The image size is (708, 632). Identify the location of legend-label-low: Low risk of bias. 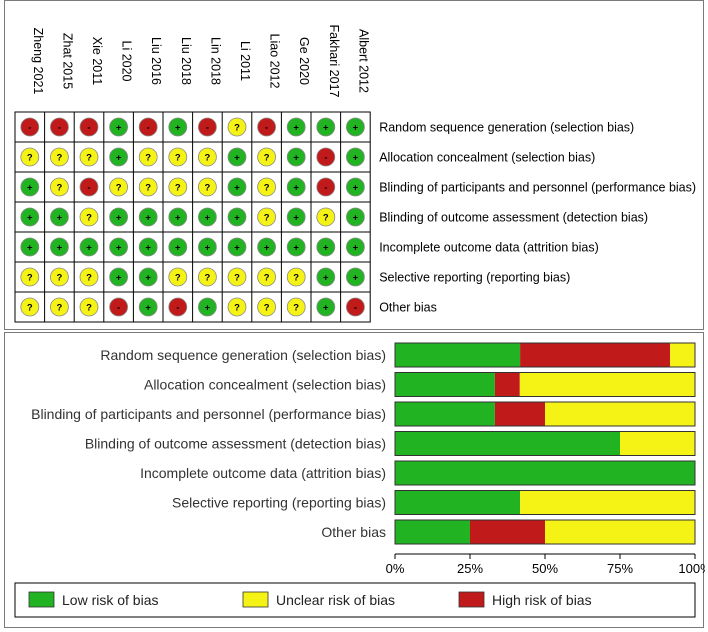
(110, 600).